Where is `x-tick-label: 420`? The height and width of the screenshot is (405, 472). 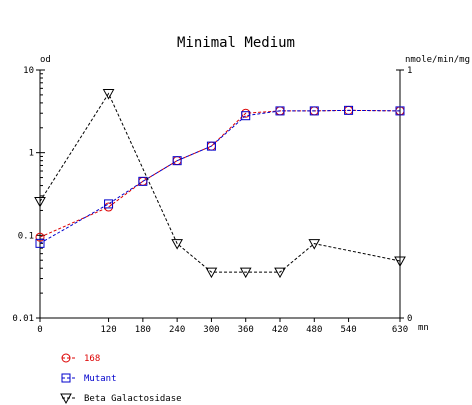
x-tick-label: 420 is located at coordinates (280, 330).